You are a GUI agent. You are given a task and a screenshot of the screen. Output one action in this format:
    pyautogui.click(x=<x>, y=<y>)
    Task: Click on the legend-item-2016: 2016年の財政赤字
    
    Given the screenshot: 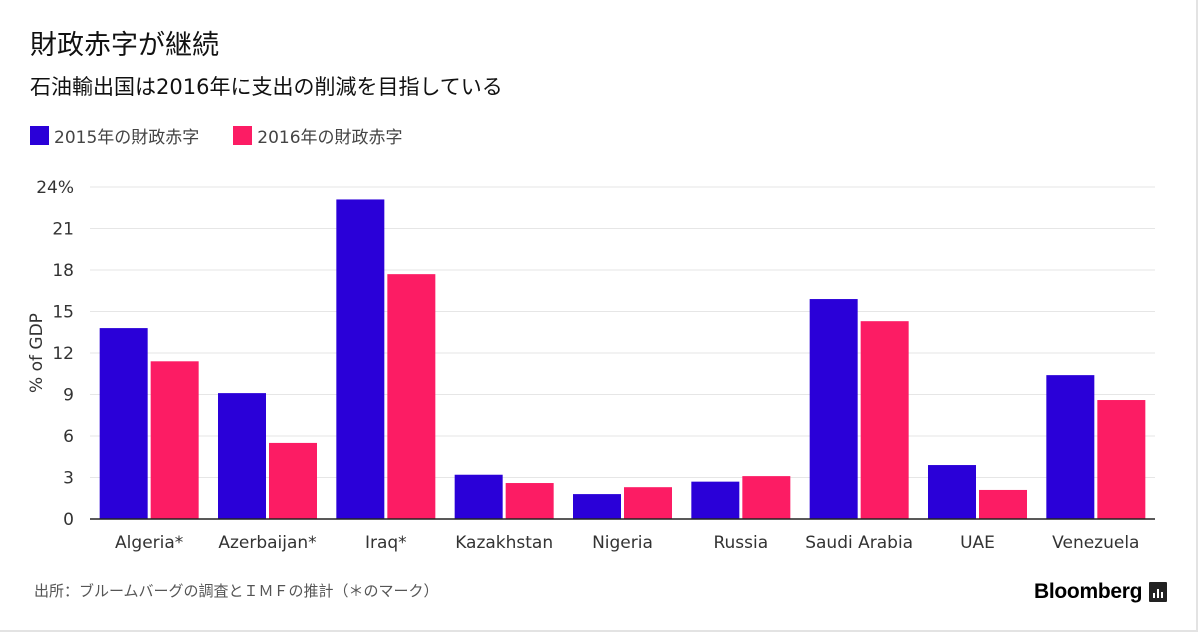 What is the action you would take?
    pyautogui.click(x=318, y=135)
    